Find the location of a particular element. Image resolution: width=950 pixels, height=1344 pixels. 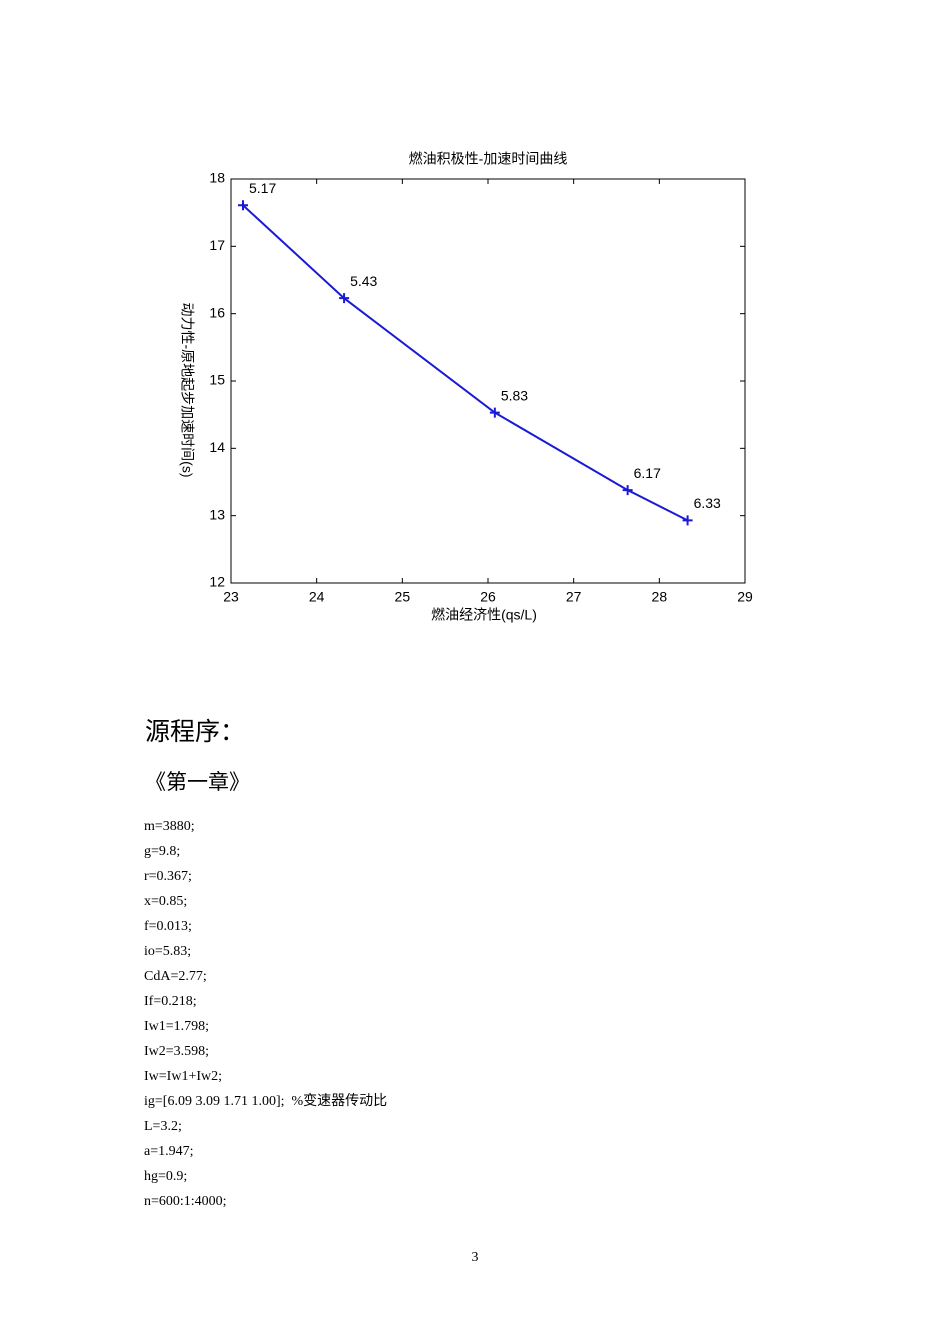

code-line: n=600:1:4000; is located at coordinates (185, 1201).